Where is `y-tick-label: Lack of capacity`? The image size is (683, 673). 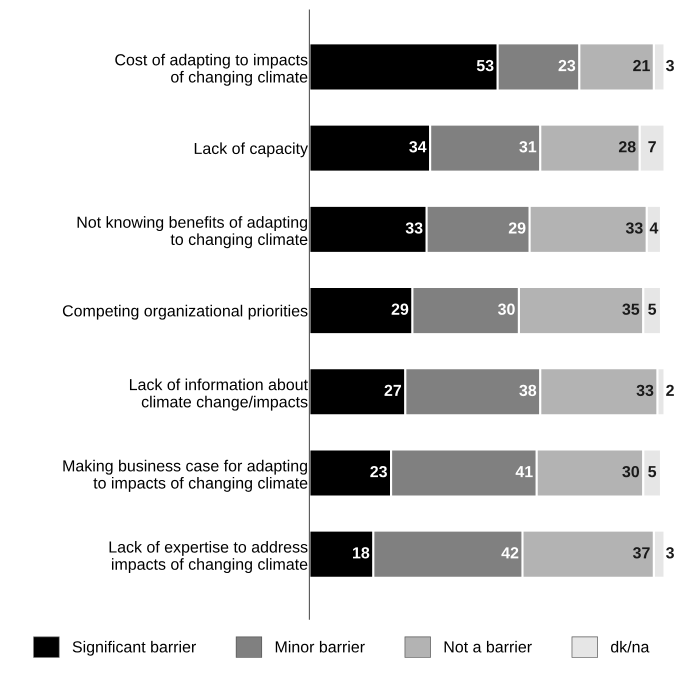 y-tick-label: Lack of capacity is located at coordinates (251, 150).